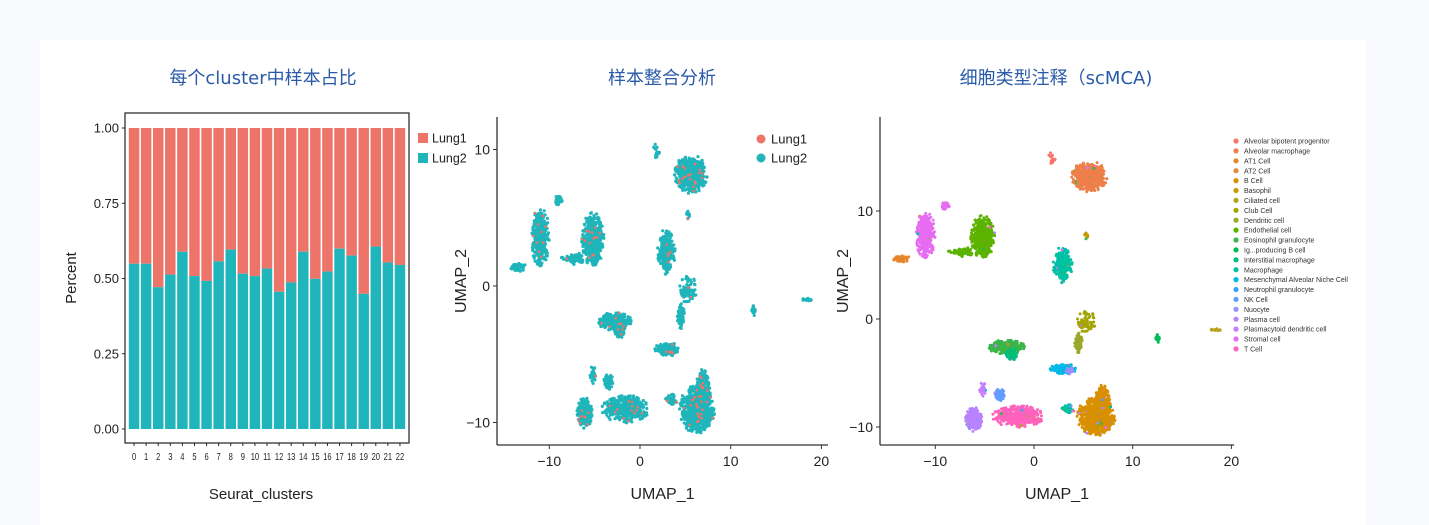  I want to click on legend-item: Club Cell, so click(1253, 211).